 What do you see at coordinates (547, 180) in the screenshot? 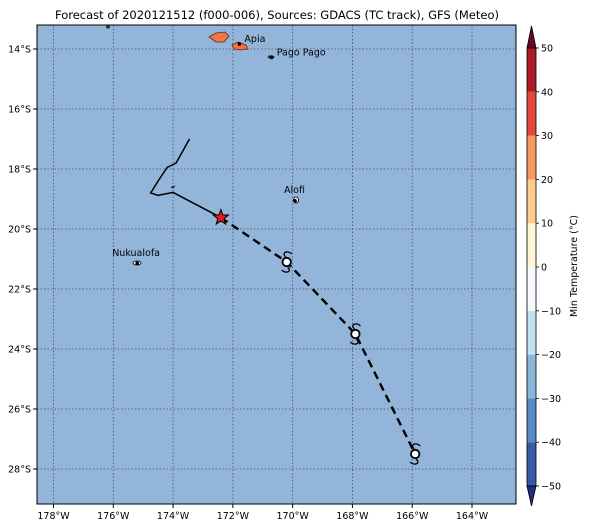
I see `colorbar-tick-label: 20` at bounding box center [547, 180].